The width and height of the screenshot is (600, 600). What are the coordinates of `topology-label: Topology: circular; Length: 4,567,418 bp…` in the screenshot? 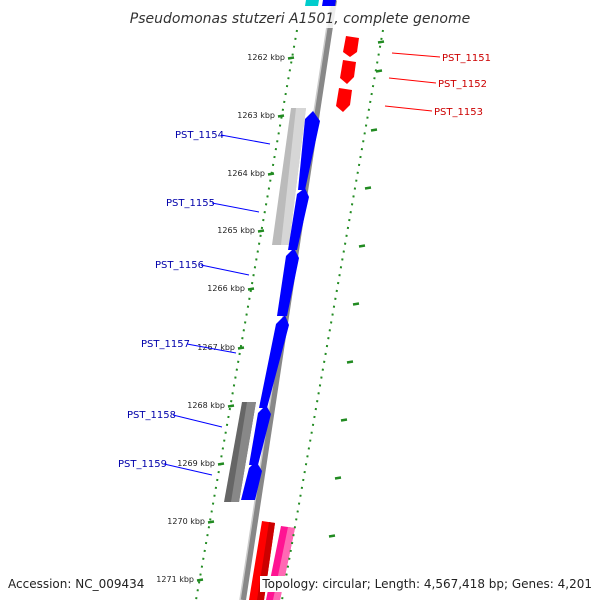 It's located at (427, 584).